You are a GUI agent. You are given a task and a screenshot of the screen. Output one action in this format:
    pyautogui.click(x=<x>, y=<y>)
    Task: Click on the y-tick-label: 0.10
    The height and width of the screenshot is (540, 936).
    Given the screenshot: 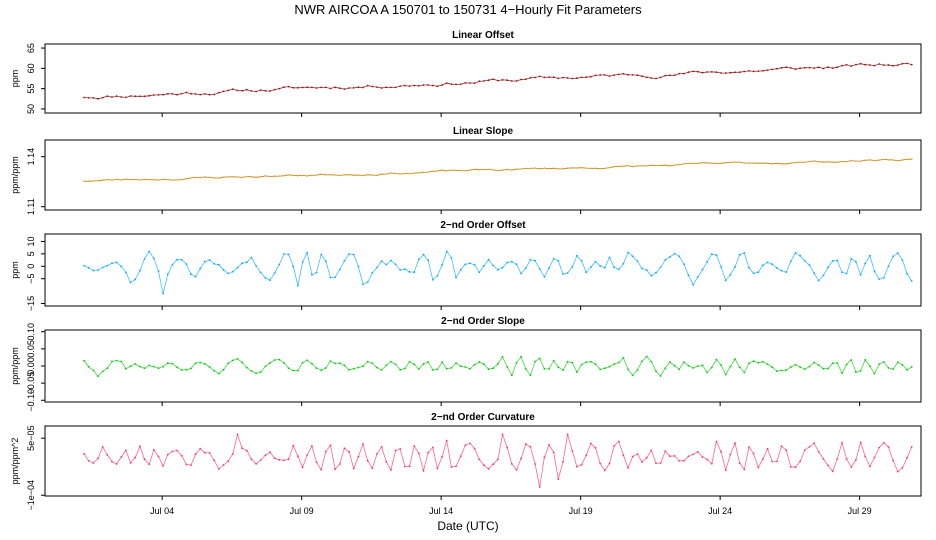 What is the action you would take?
    pyautogui.click(x=31, y=332)
    